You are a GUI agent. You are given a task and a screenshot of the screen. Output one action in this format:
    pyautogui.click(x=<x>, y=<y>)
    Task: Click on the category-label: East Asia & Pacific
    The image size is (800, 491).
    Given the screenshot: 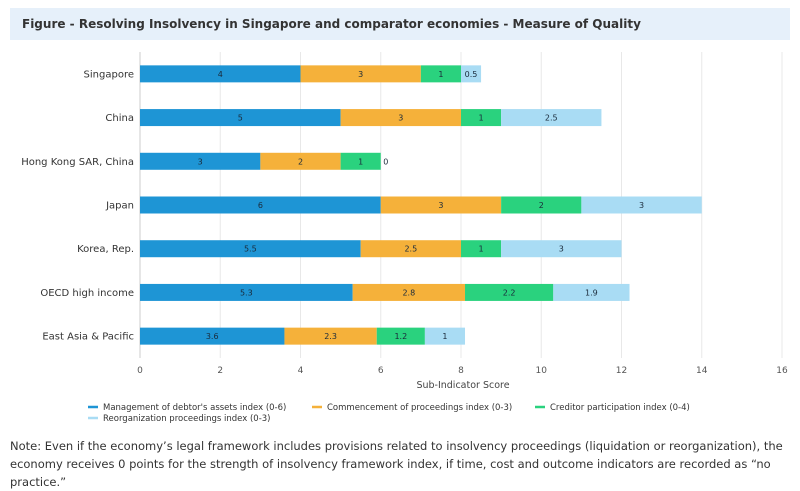 What is the action you would take?
    pyautogui.click(x=88, y=337)
    